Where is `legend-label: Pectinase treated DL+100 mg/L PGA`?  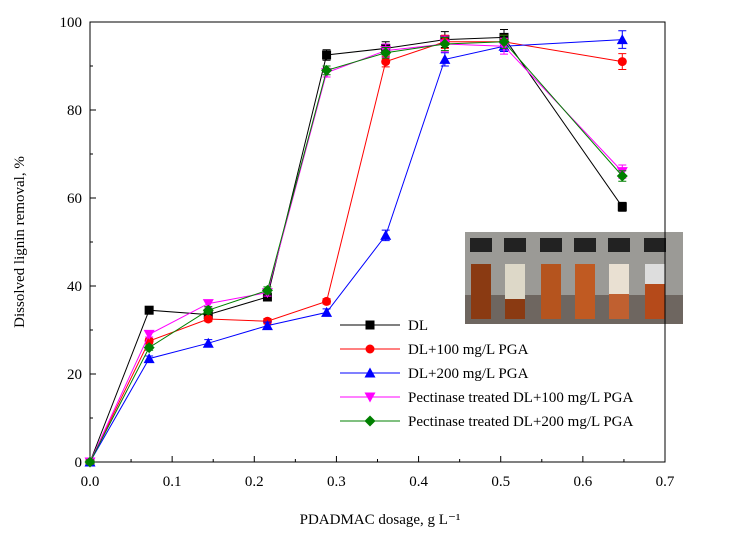
legend-label: Pectinase treated DL+100 mg/L PGA is located at coordinates (521, 398).